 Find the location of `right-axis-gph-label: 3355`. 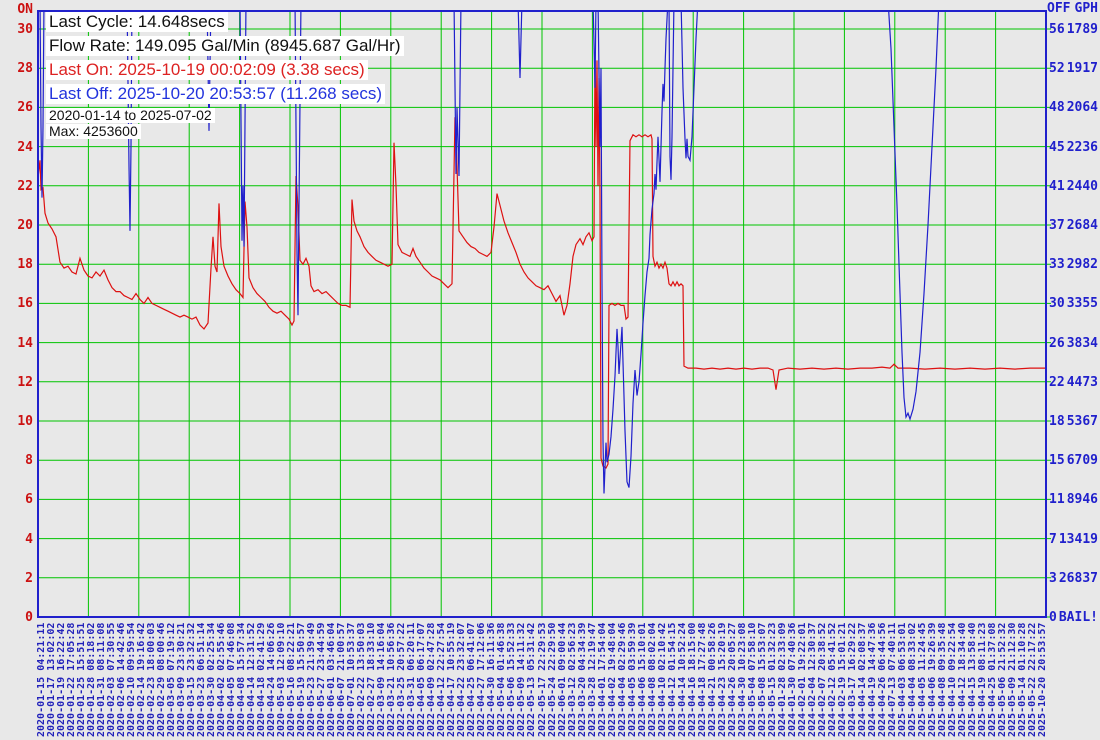

right-axis-gph-label: 3355 is located at coordinates (1082, 304).